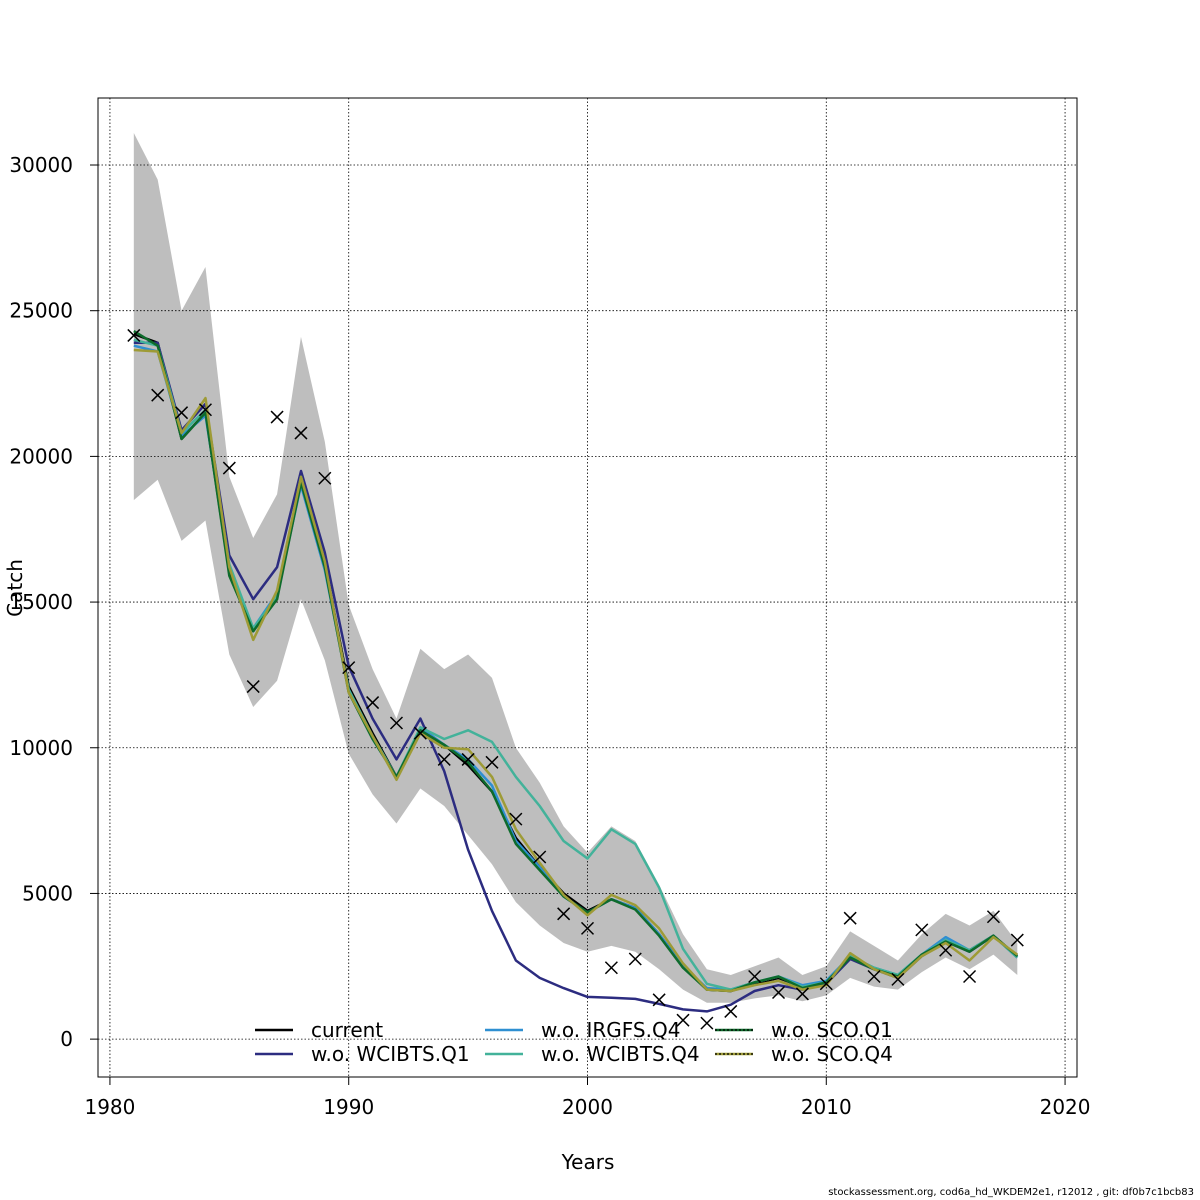 The width and height of the screenshot is (1200, 1200). What do you see at coordinates (47, 893) in the screenshot?
I see `y-tick-label: 5000` at bounding box center [47, 893].